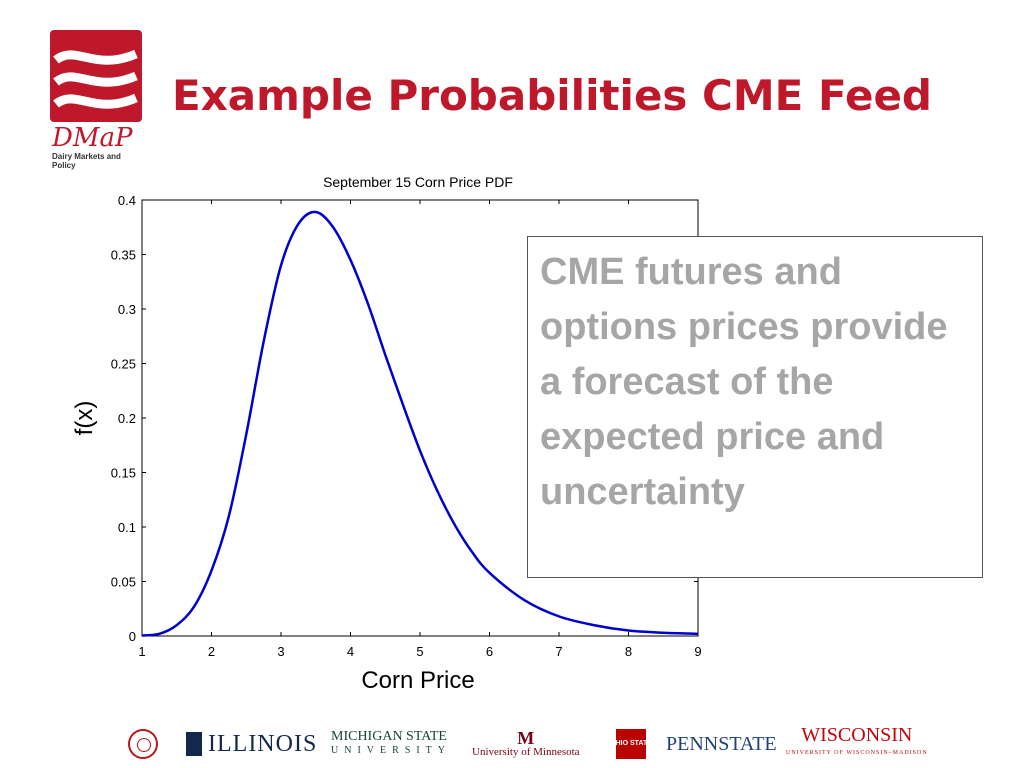 This screenshot has width=1024, height=768. Describe the element at coordinates (389, 736) in the screenshot. I see `msu-name: MICHIGAN STATE` at that location.